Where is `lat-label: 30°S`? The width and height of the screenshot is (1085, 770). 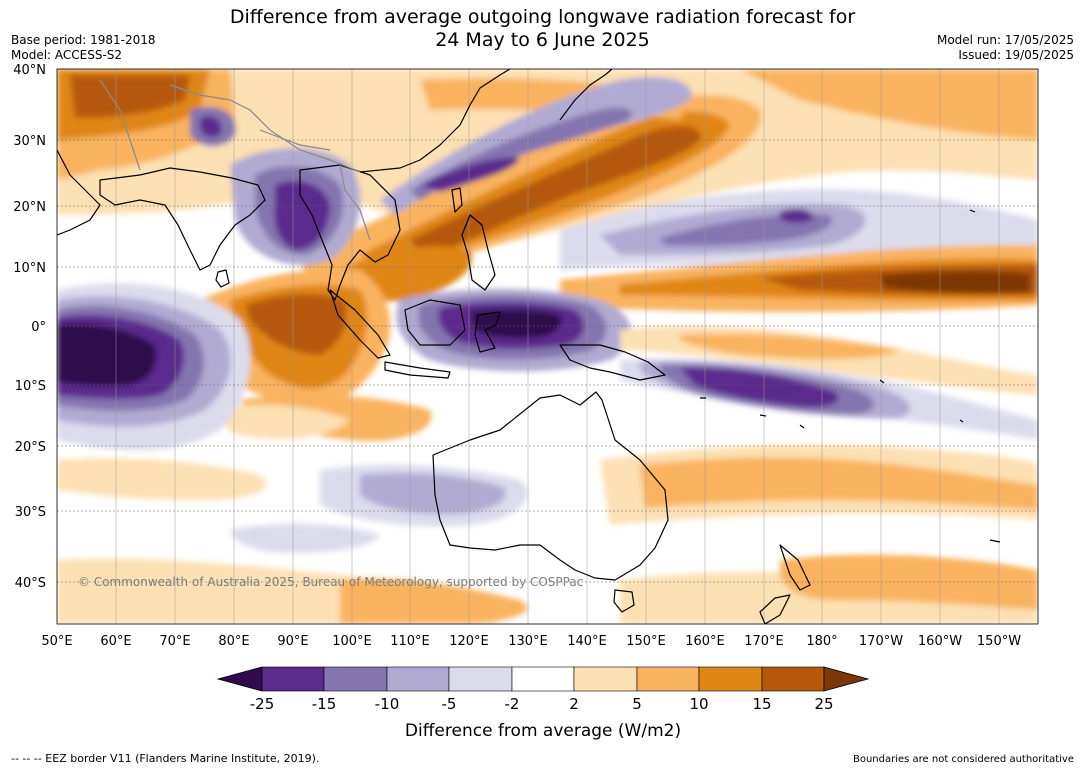
lat-label: 30°S is located at coordinates (30, 512).